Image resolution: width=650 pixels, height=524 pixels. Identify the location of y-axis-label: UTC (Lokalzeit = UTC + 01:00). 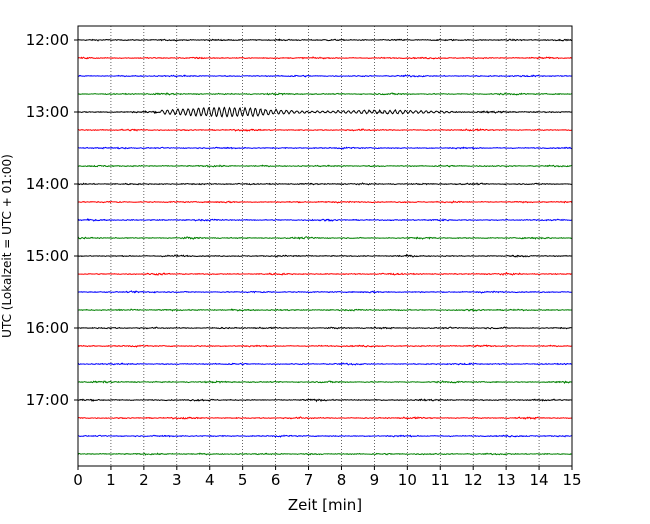
(7, 246).